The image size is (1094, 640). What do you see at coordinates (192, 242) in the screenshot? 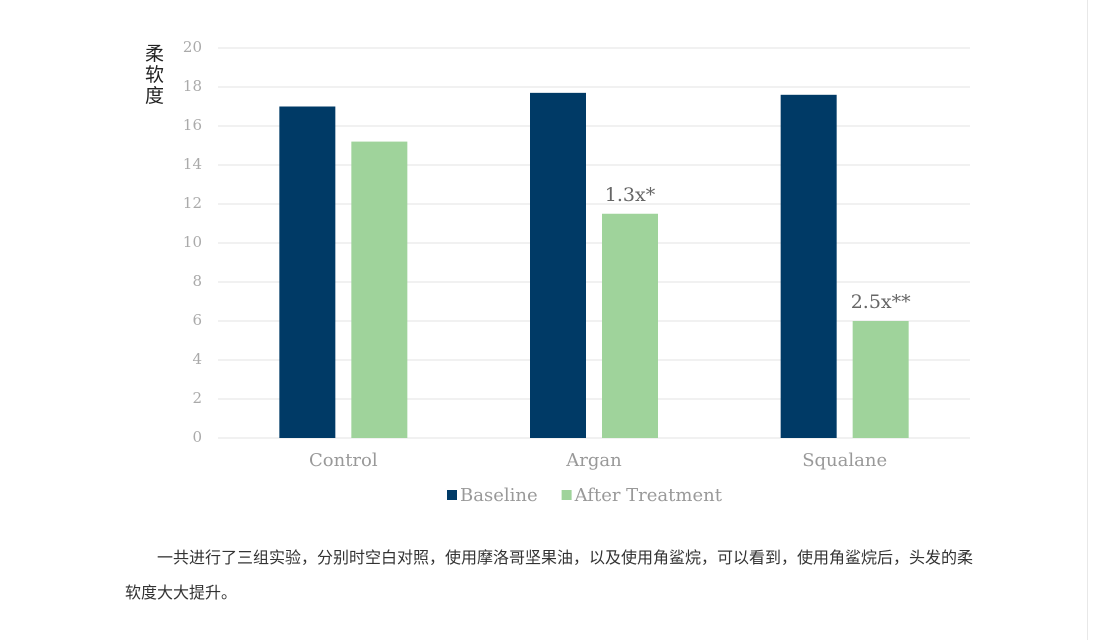
I see `y-tick-label: 10` at bounding box center [192, 242].